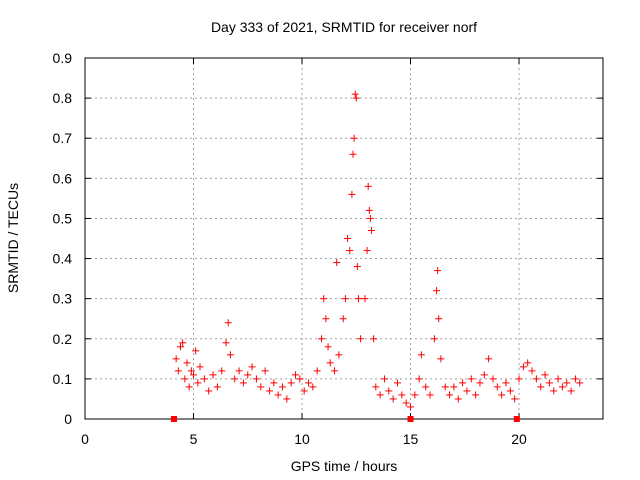  Describe the element at coordinates (13, 238) in the screenshot. I see `y-axis-label: SRMTID / TECUs` at that location.